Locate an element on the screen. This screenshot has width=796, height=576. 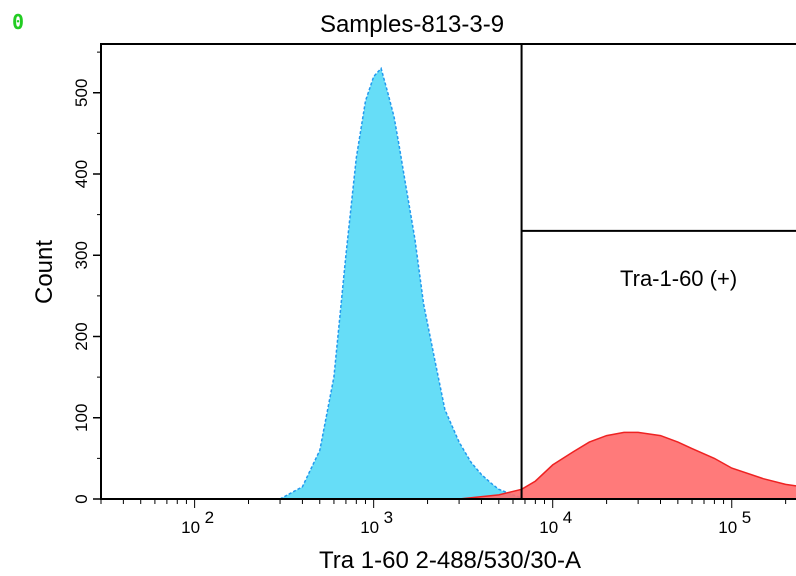
gate-label: Tra-1-60 (+) is located at coordinates (678, 278).